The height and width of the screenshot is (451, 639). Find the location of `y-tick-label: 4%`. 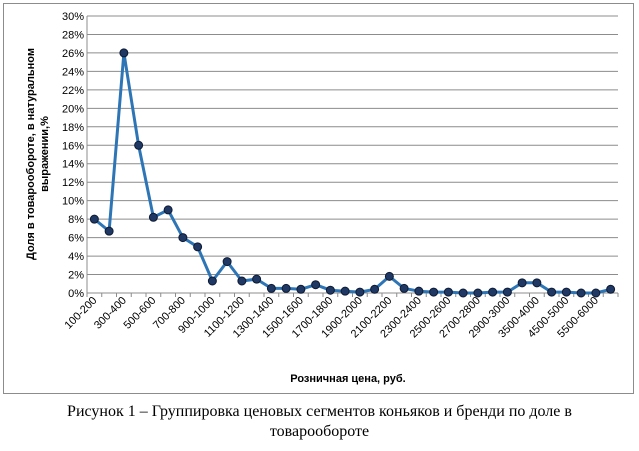

y-tick-label: 4% is located at coordinates (76, 257).